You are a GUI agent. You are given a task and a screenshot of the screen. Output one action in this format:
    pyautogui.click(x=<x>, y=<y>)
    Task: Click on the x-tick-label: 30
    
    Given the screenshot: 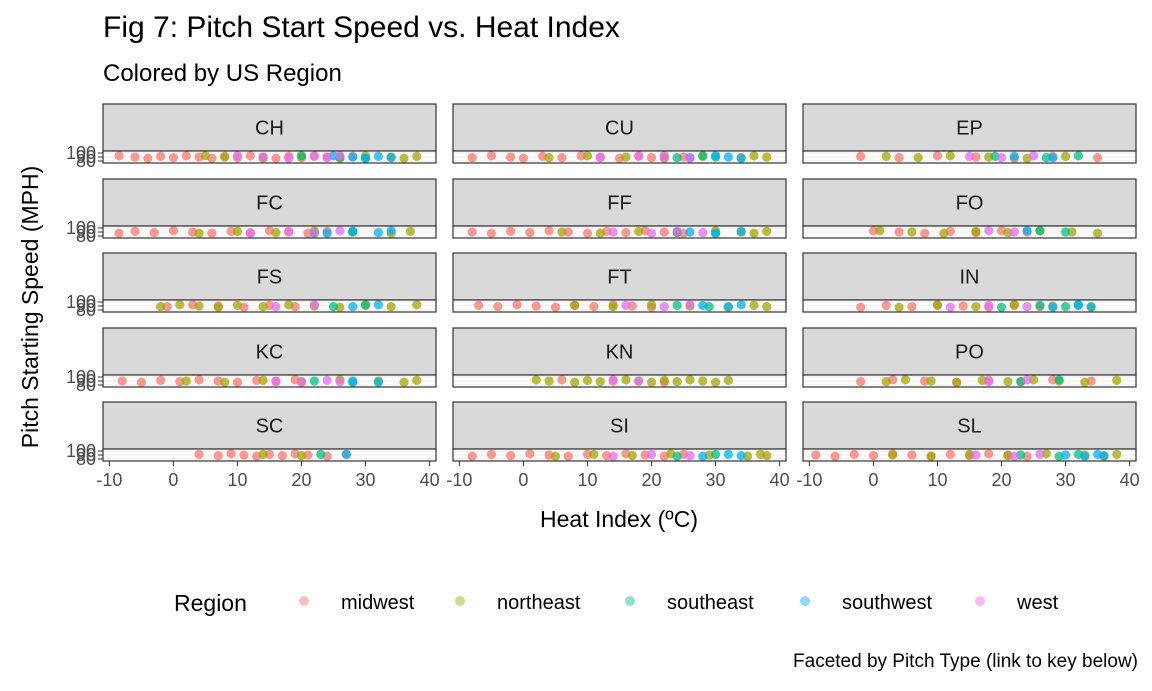 What is the action you would take?
    pyautogui.click(x=1066, y=480)
    